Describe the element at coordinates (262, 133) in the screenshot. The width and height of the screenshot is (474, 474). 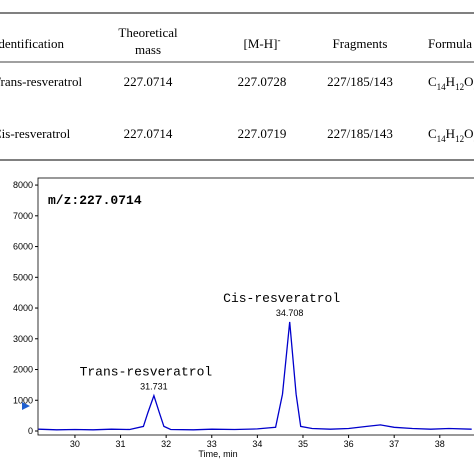
I see `table-cell: 227.0719` at that location.